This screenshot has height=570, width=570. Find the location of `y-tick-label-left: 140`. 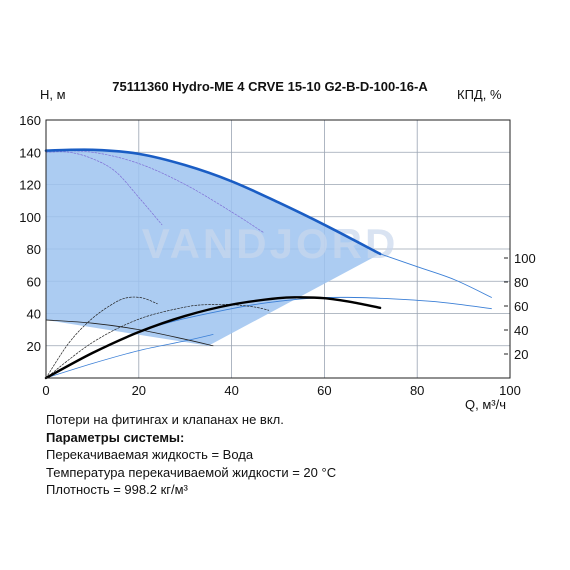

y-tick-label-left: 140 is located at coordinates (30, 152).